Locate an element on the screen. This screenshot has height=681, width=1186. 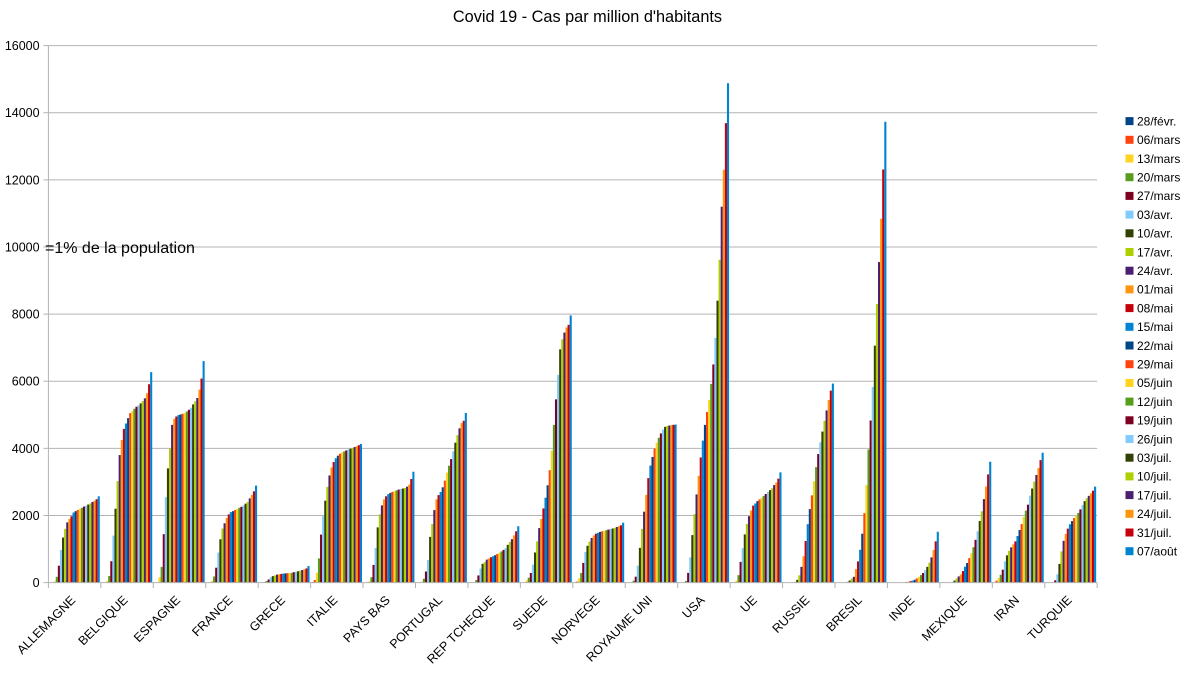
svg-text: 31/juil. is located at coordinates (1154, 533).